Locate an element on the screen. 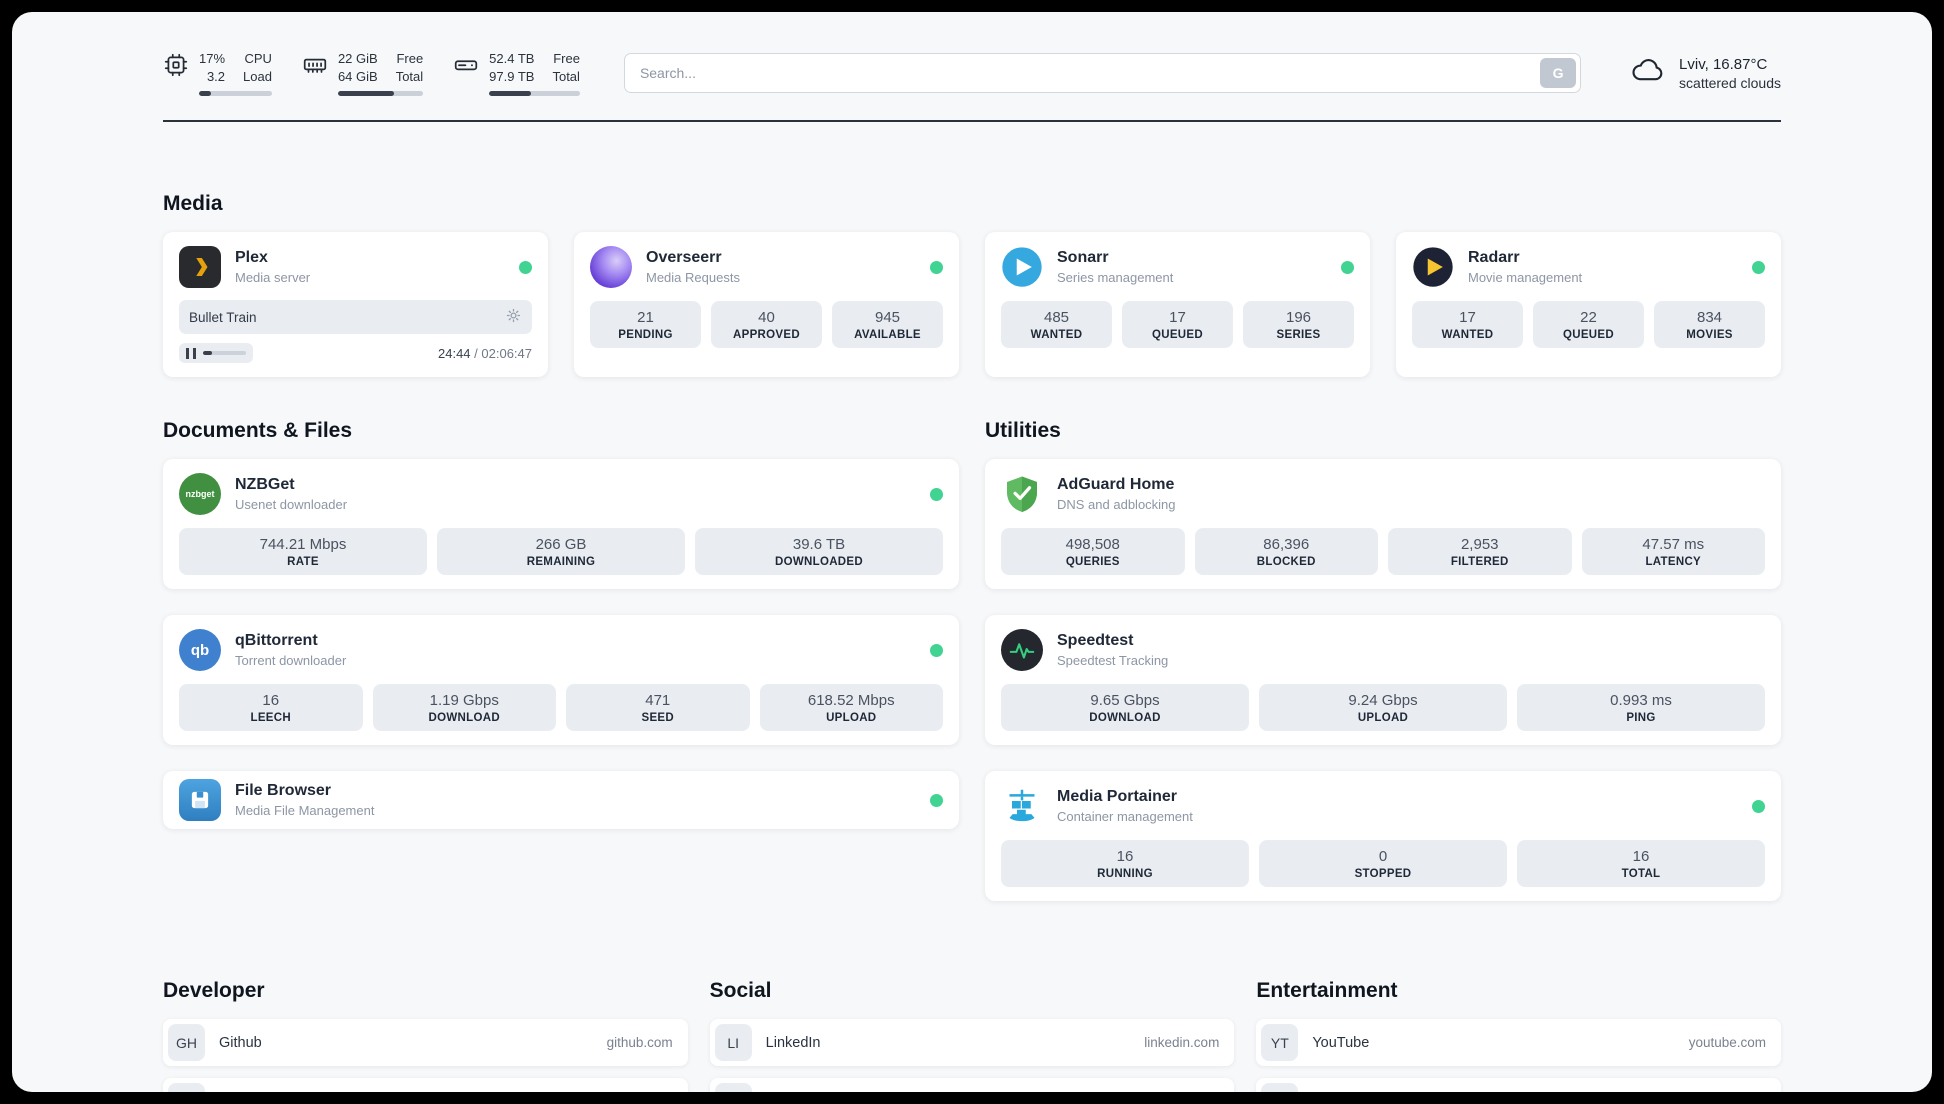 This screenshot has height=1104, width=1944. stat-value: 86,396 is located at coordinates (1286, 545).